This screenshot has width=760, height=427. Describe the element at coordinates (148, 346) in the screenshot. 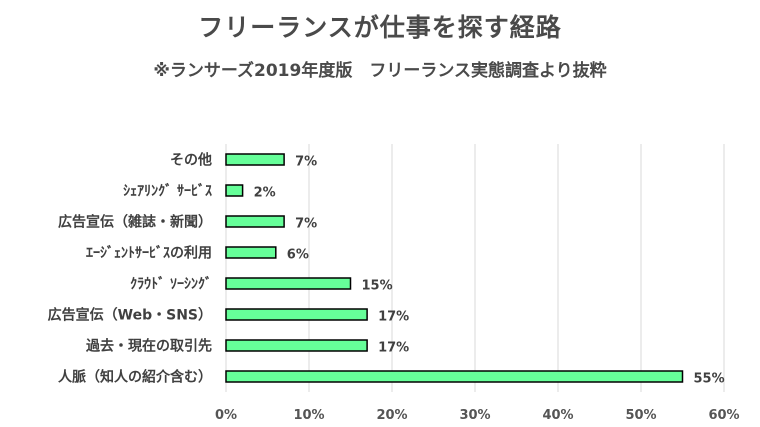

I see `category-label: 過去・現在の取引先` at that location.